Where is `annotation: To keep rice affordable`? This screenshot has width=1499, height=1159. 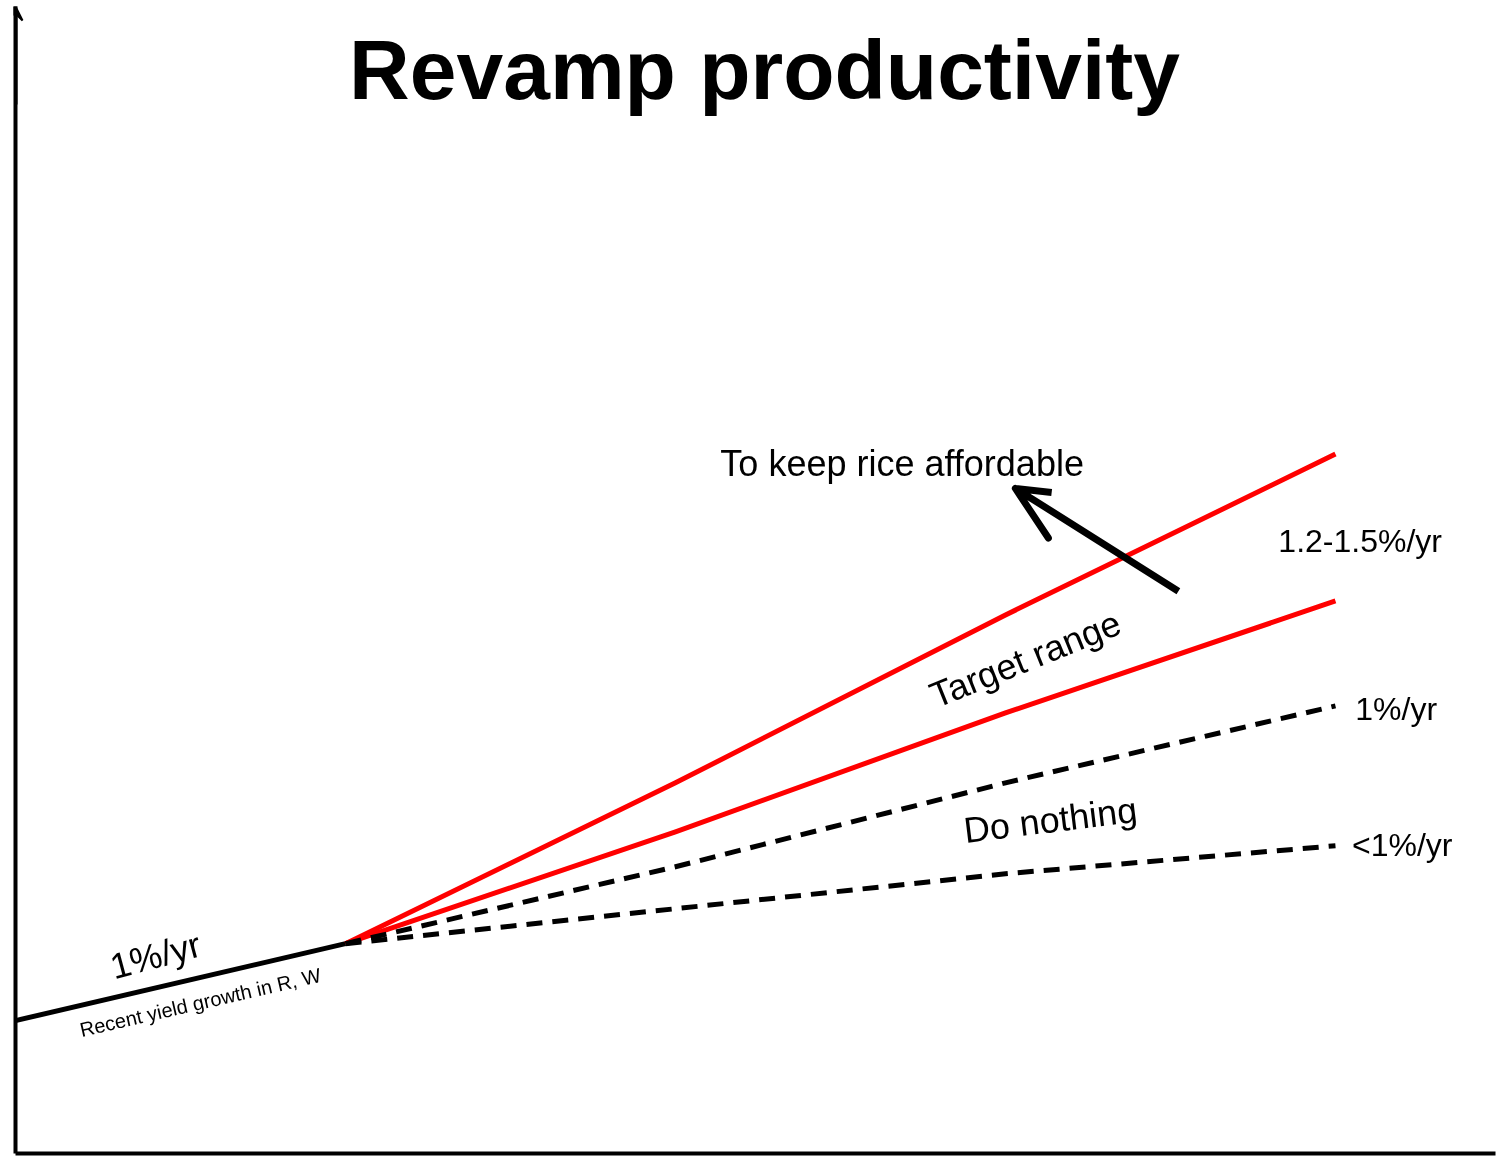
annotation: To keep rice affordable is located at coordinates (902, 464).